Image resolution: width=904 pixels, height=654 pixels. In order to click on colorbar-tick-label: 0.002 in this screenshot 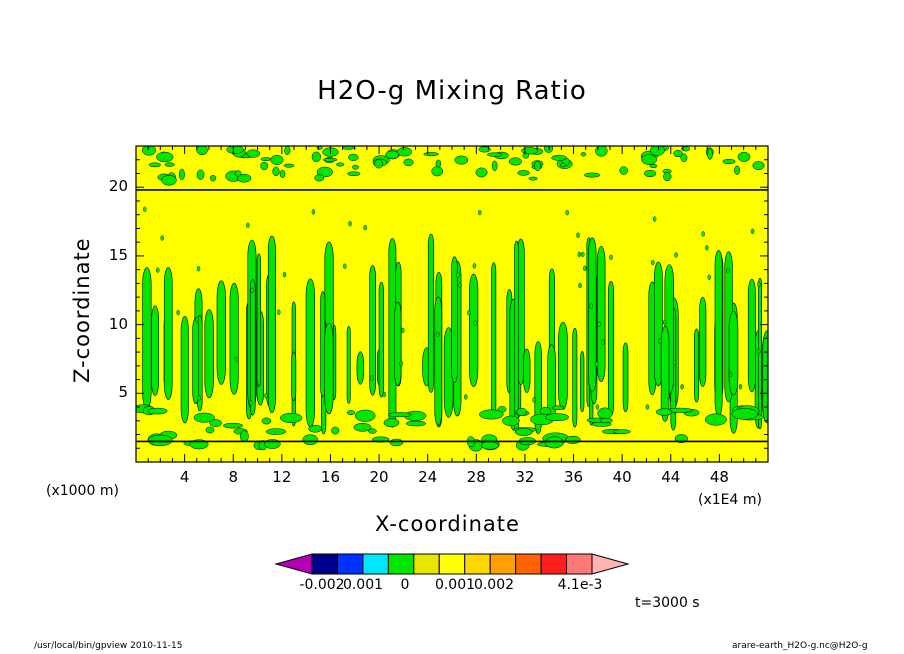, I will do `click(494, 585)`.